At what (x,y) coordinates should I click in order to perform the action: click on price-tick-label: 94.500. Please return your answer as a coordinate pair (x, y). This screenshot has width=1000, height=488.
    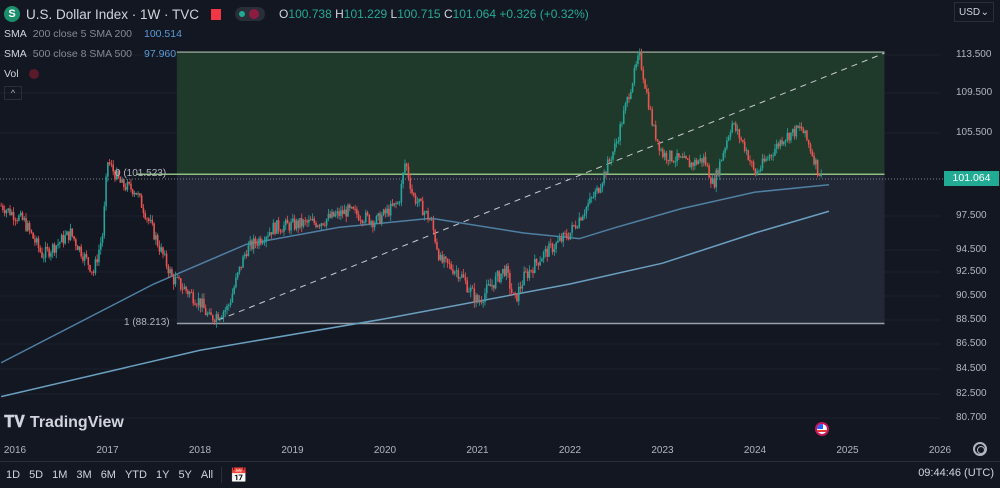
    Looking at the image, I should click on (971, 249).